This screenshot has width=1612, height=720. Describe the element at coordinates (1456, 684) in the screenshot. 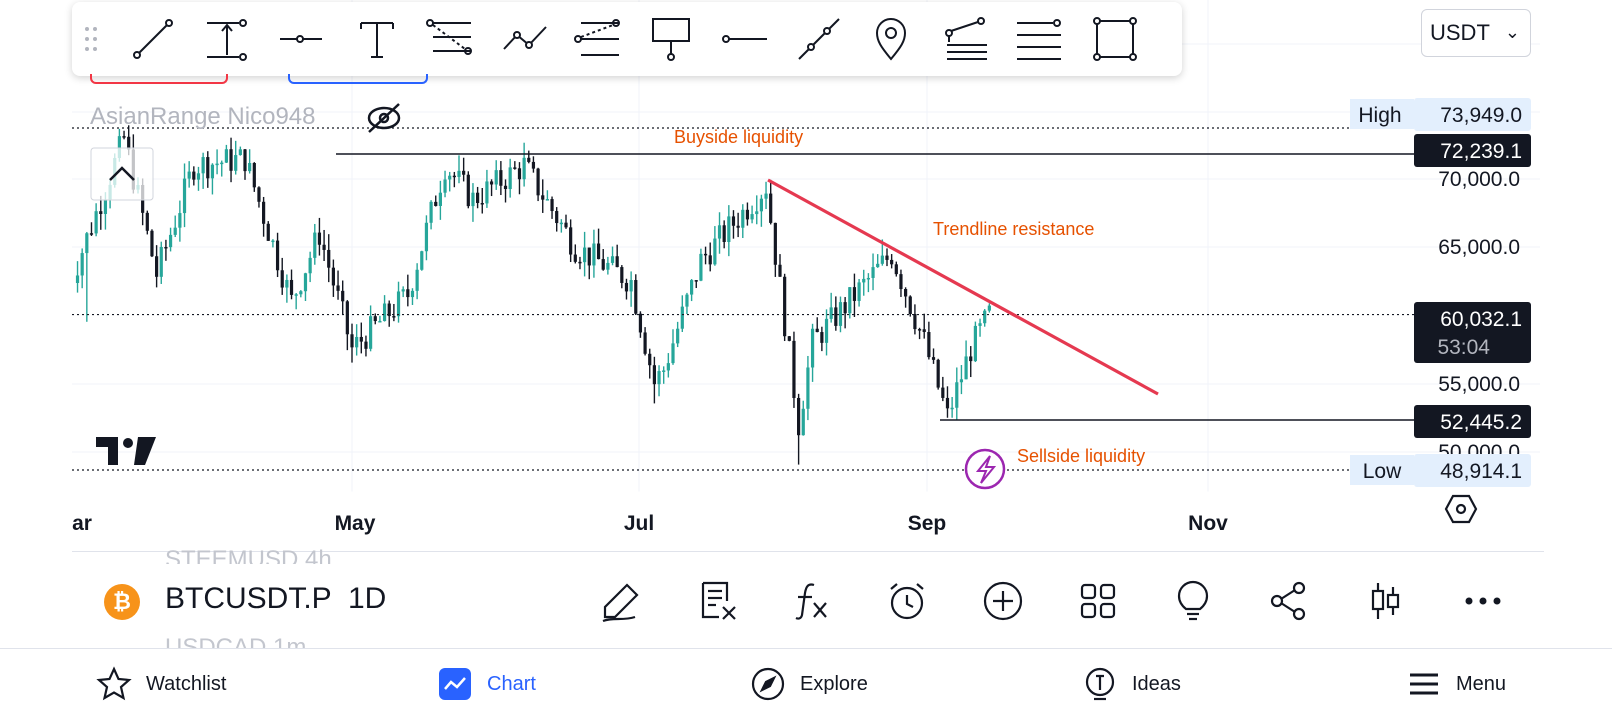

I see `nav-menu: Menu` at that location.